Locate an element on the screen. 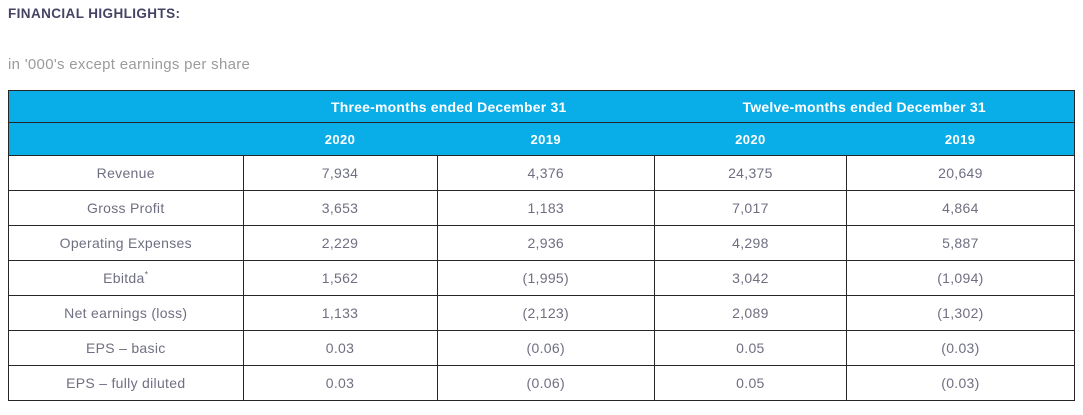 The height and width of the screenshot is (415, 1083). row-label: Net earnings (loss) is located at coordinates (126, 313).